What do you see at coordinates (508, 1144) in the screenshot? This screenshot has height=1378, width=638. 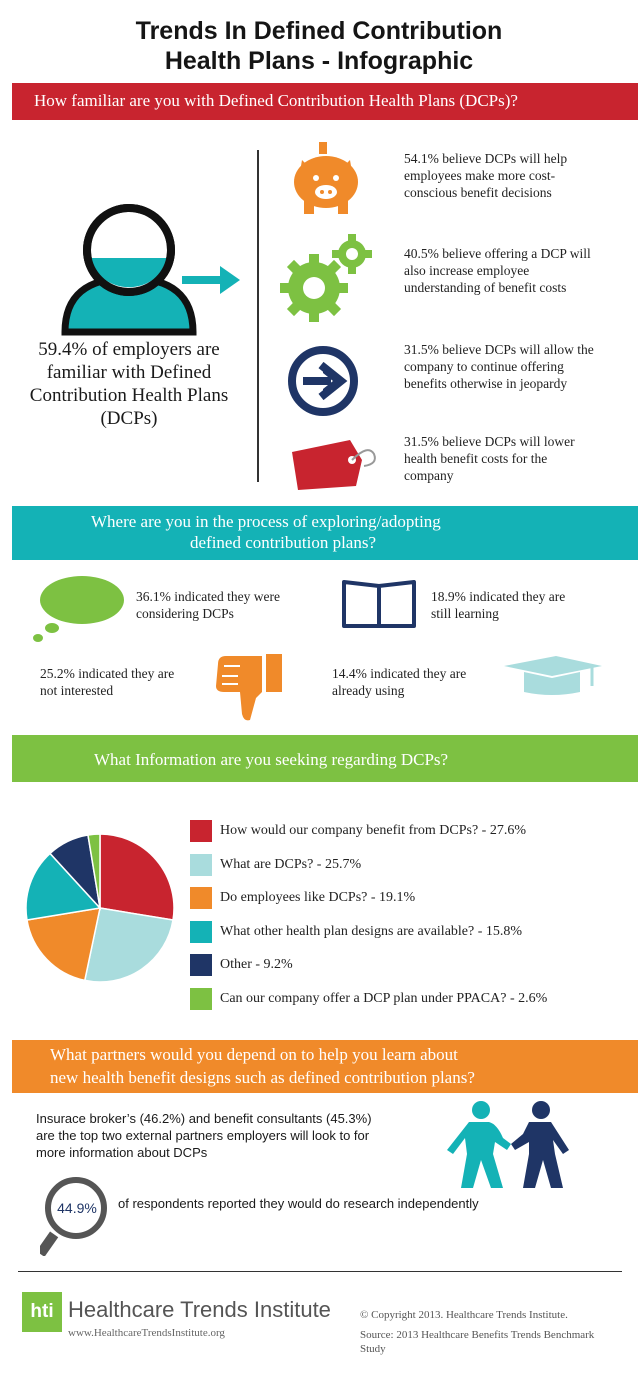 I see `handshake-people-icon` at bounding box center [508, 1144].